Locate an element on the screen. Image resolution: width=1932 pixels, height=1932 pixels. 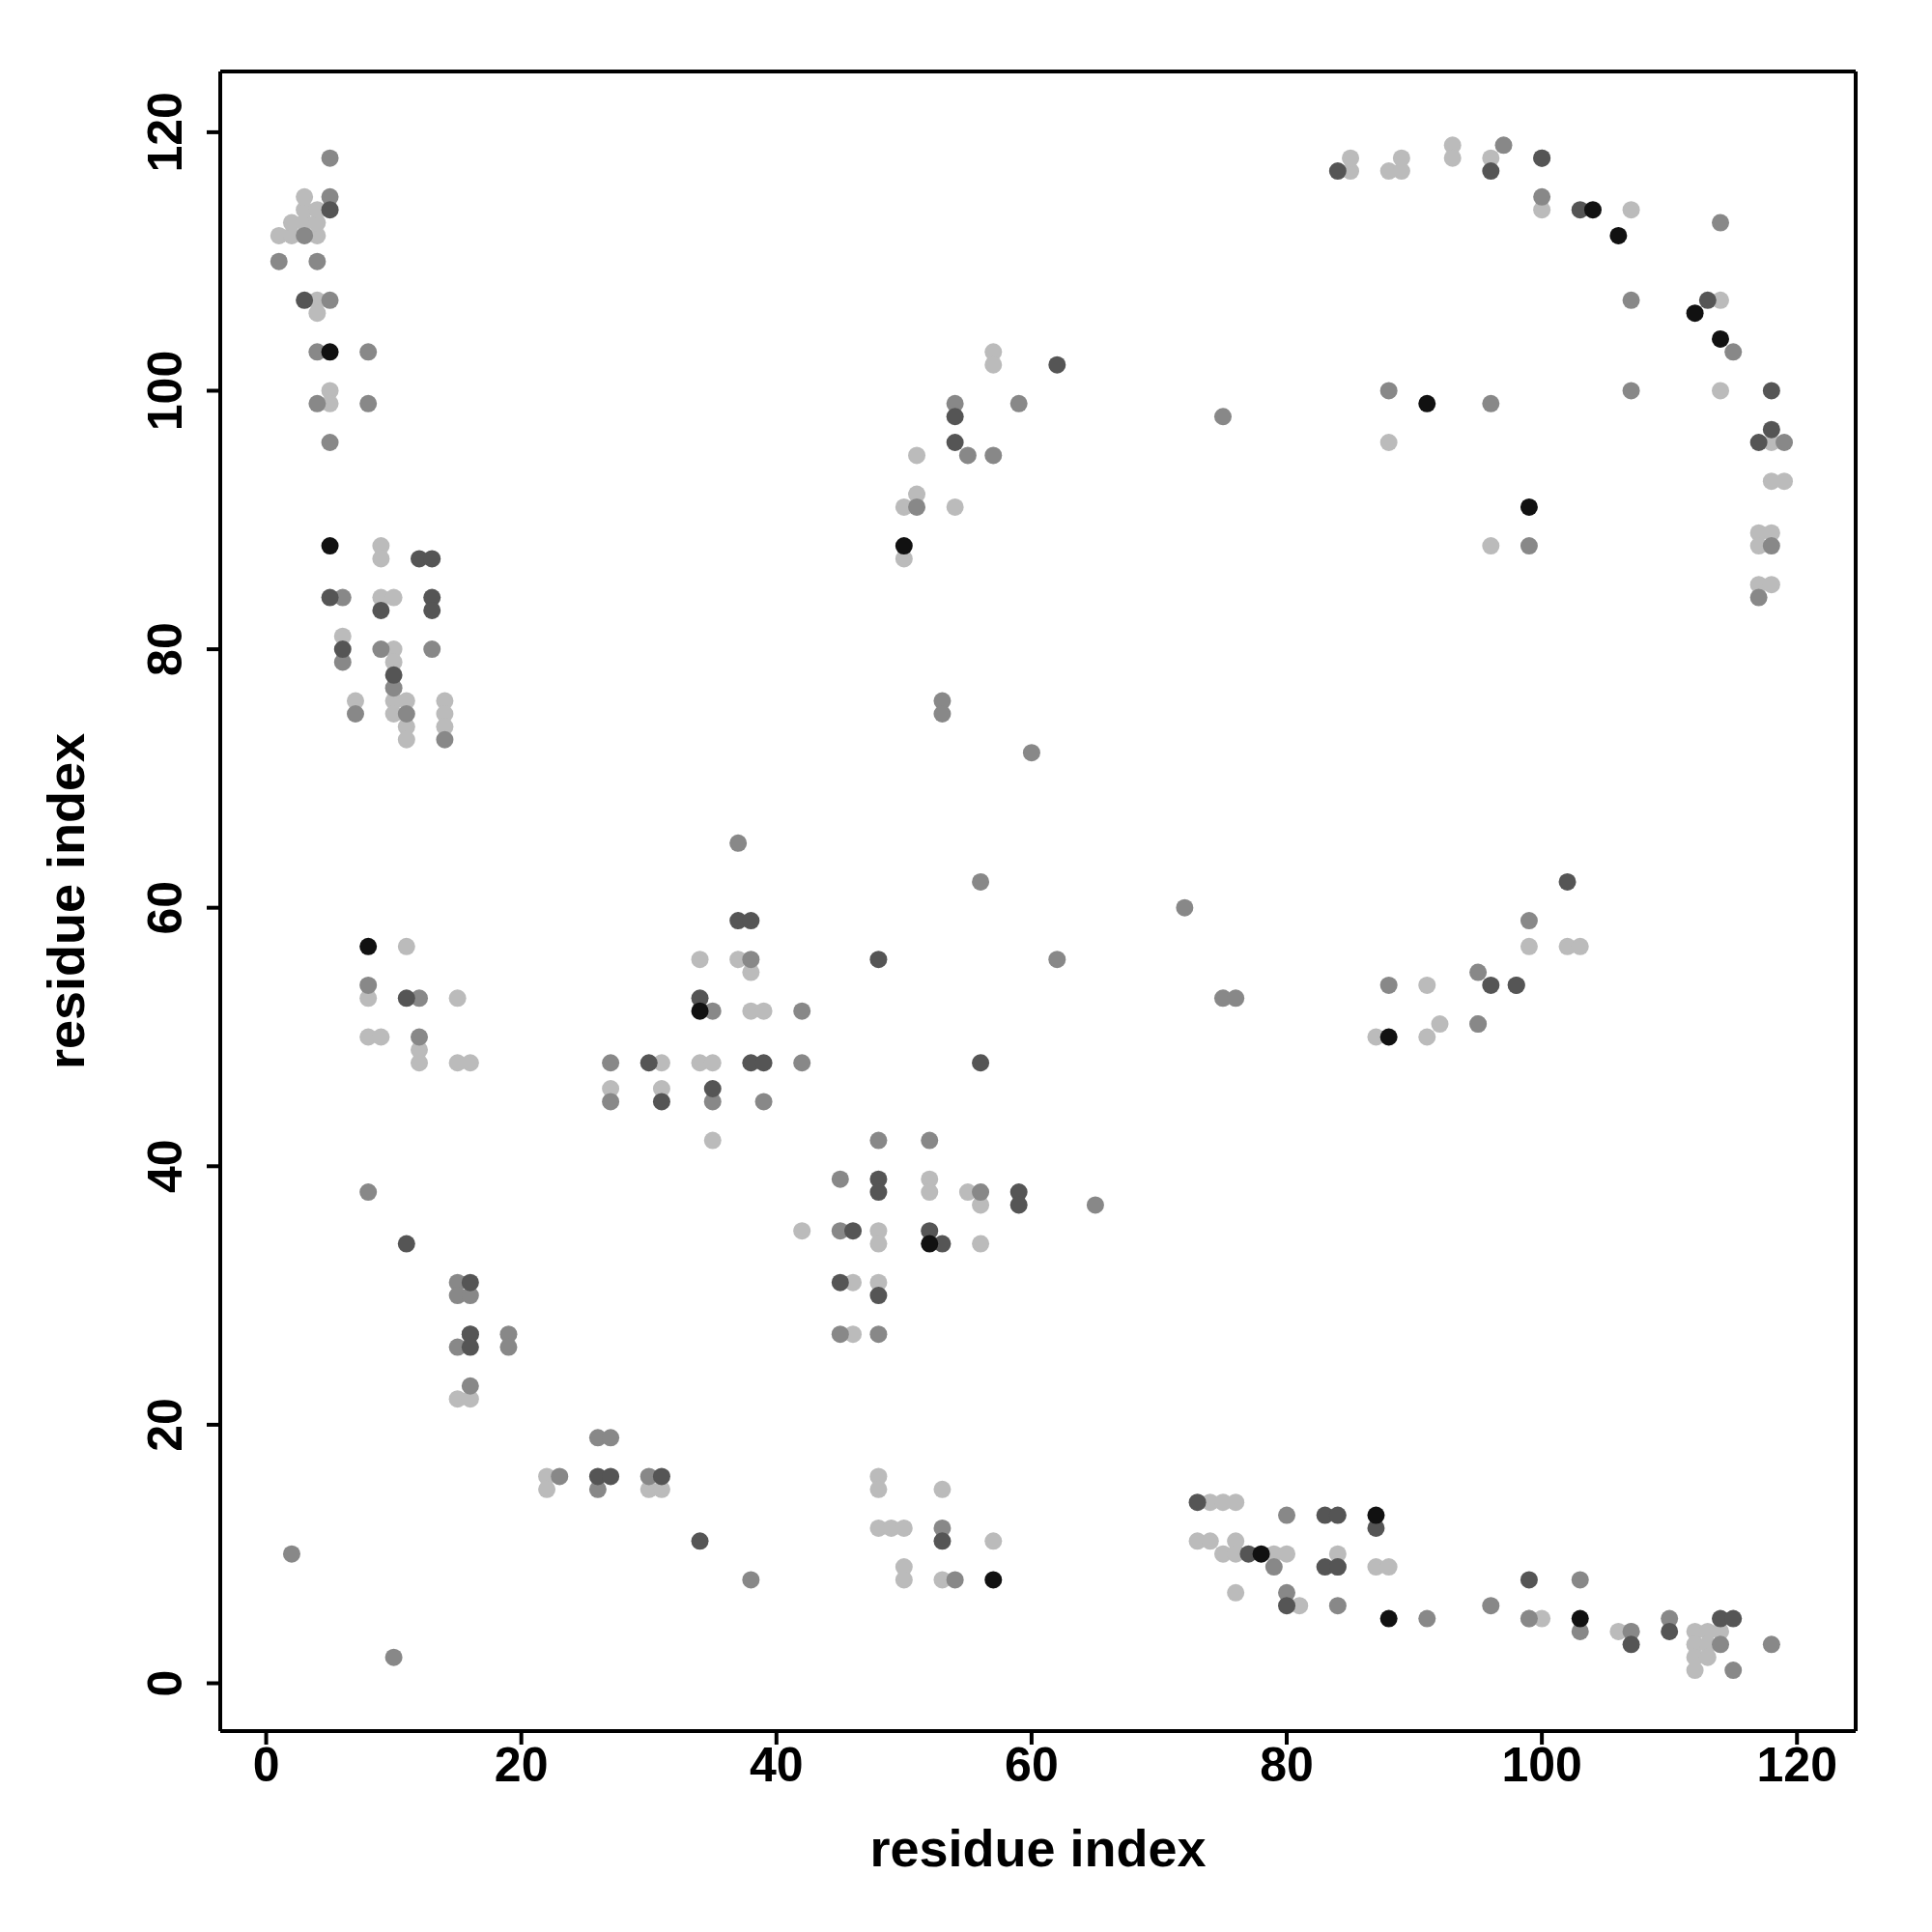
x-axis-title: residue index is located at coordinates (1038, 1848).